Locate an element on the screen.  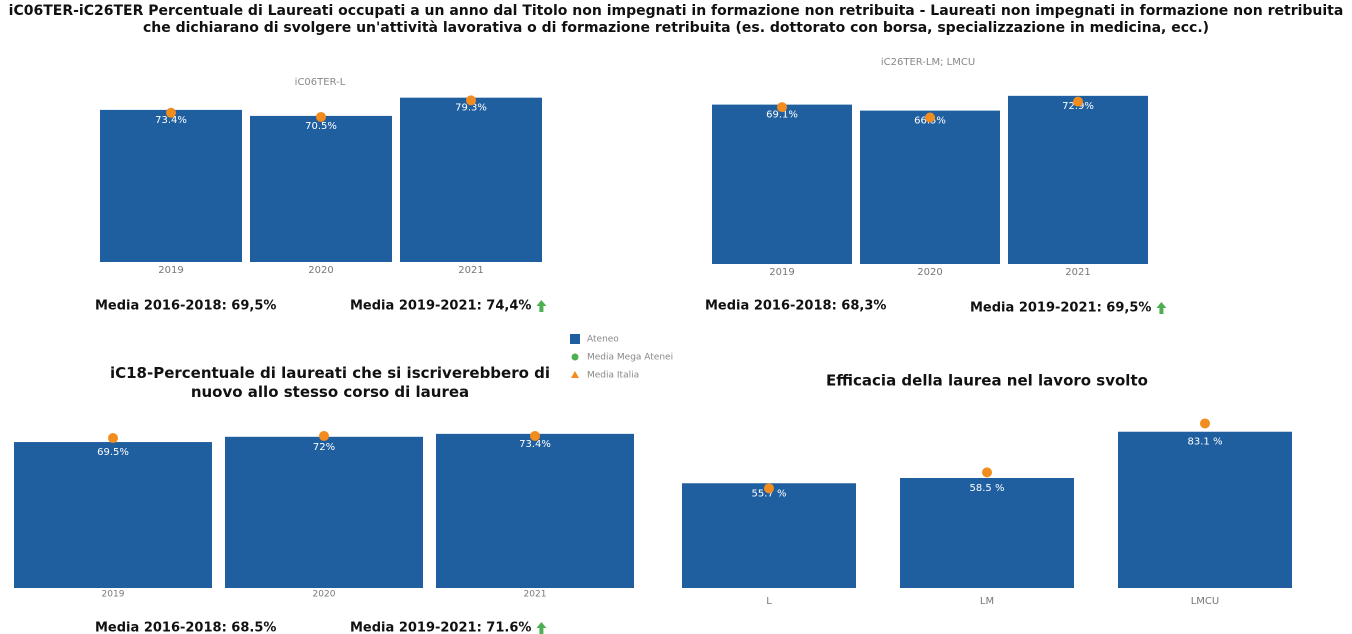
value-label: 70.5% is located at coordinates (321, 126).